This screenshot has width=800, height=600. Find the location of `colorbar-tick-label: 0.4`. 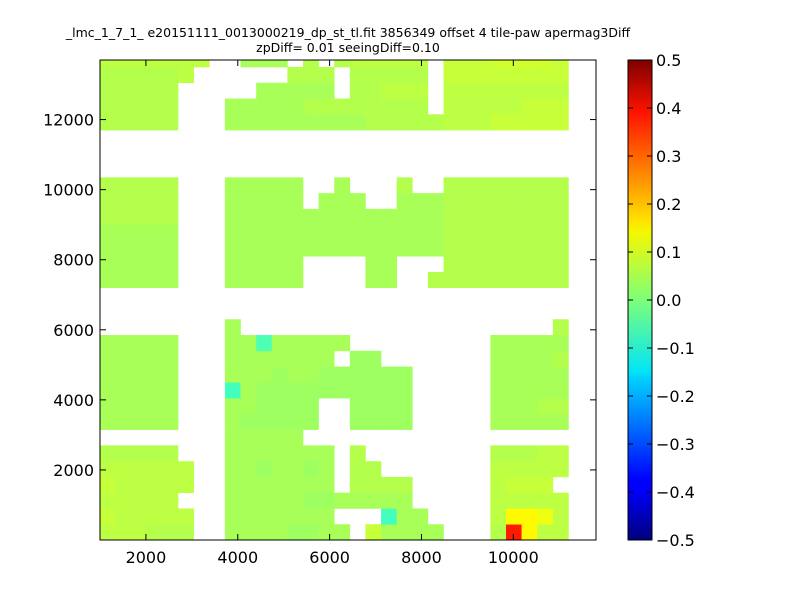

colorbar-tick-label: 0.4 is located at coordinates (668, 108).